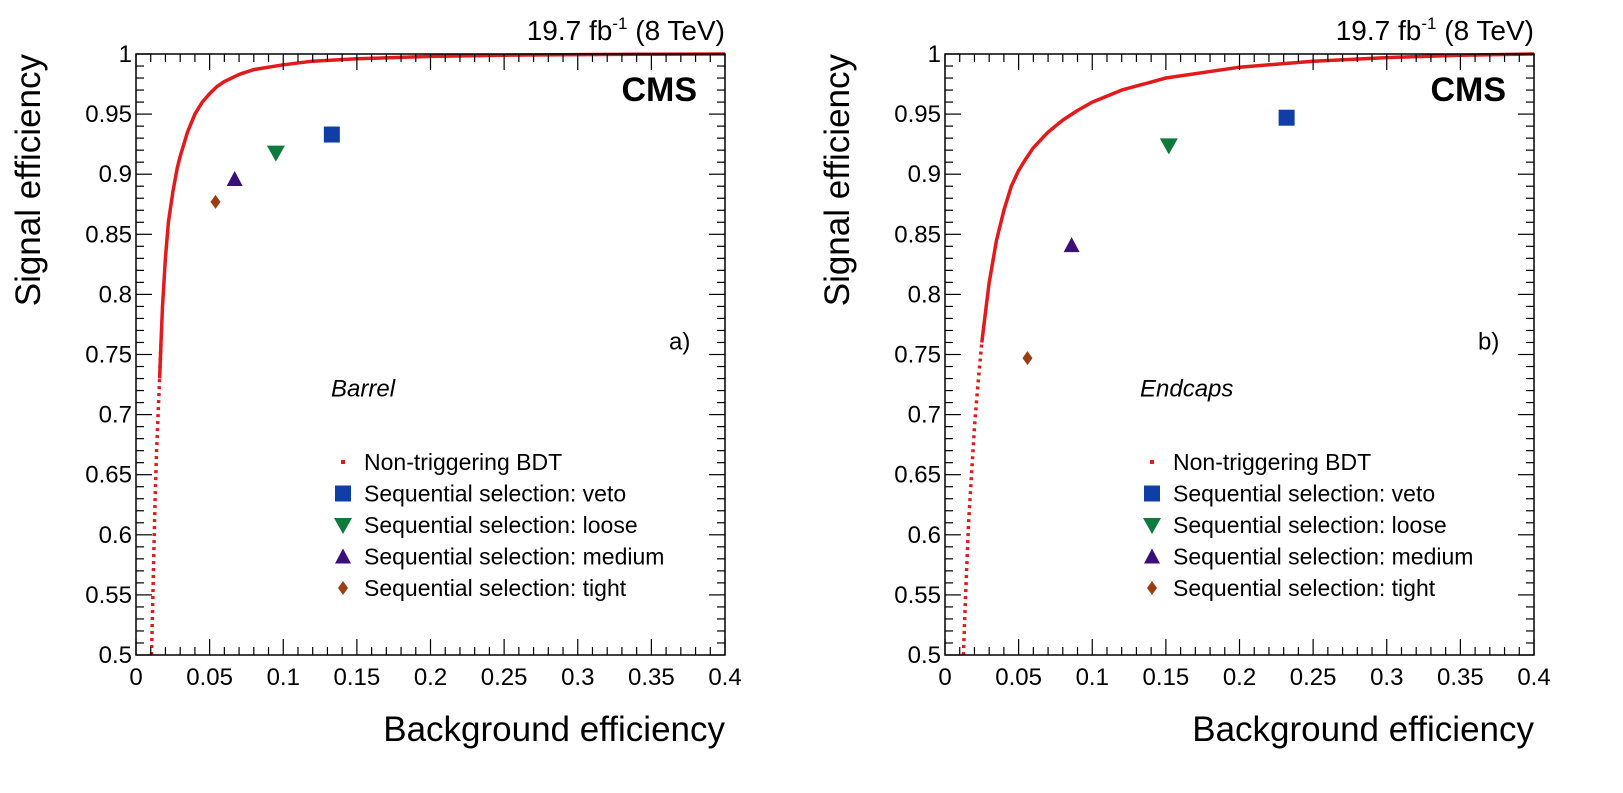  I want to click on y-tick-label: 0.7, so click(115, 415).